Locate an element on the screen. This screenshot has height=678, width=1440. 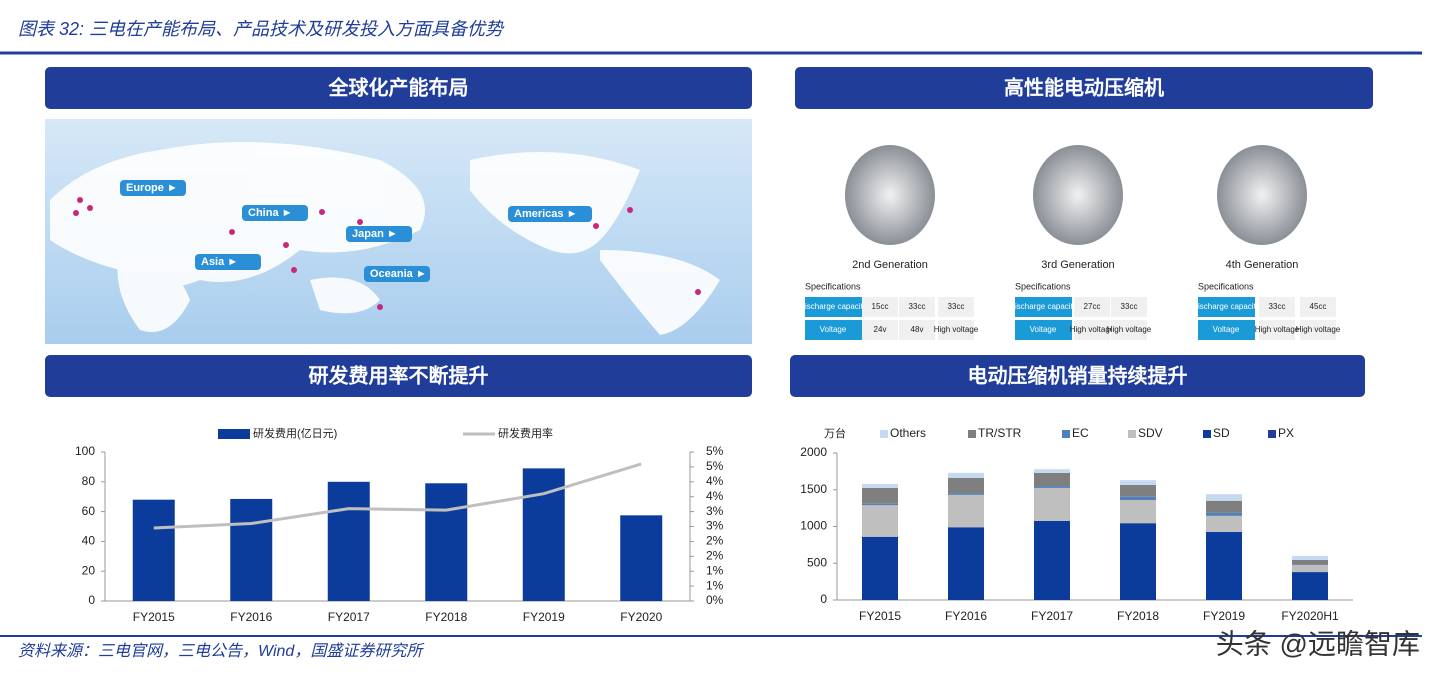
legend-label: EC is located at coordinates (1080, 433).